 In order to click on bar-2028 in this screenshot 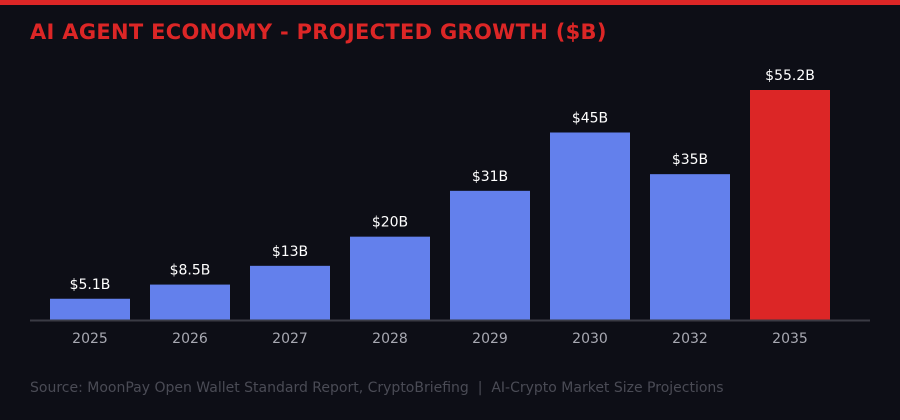, I will do `click(390, 278)`.